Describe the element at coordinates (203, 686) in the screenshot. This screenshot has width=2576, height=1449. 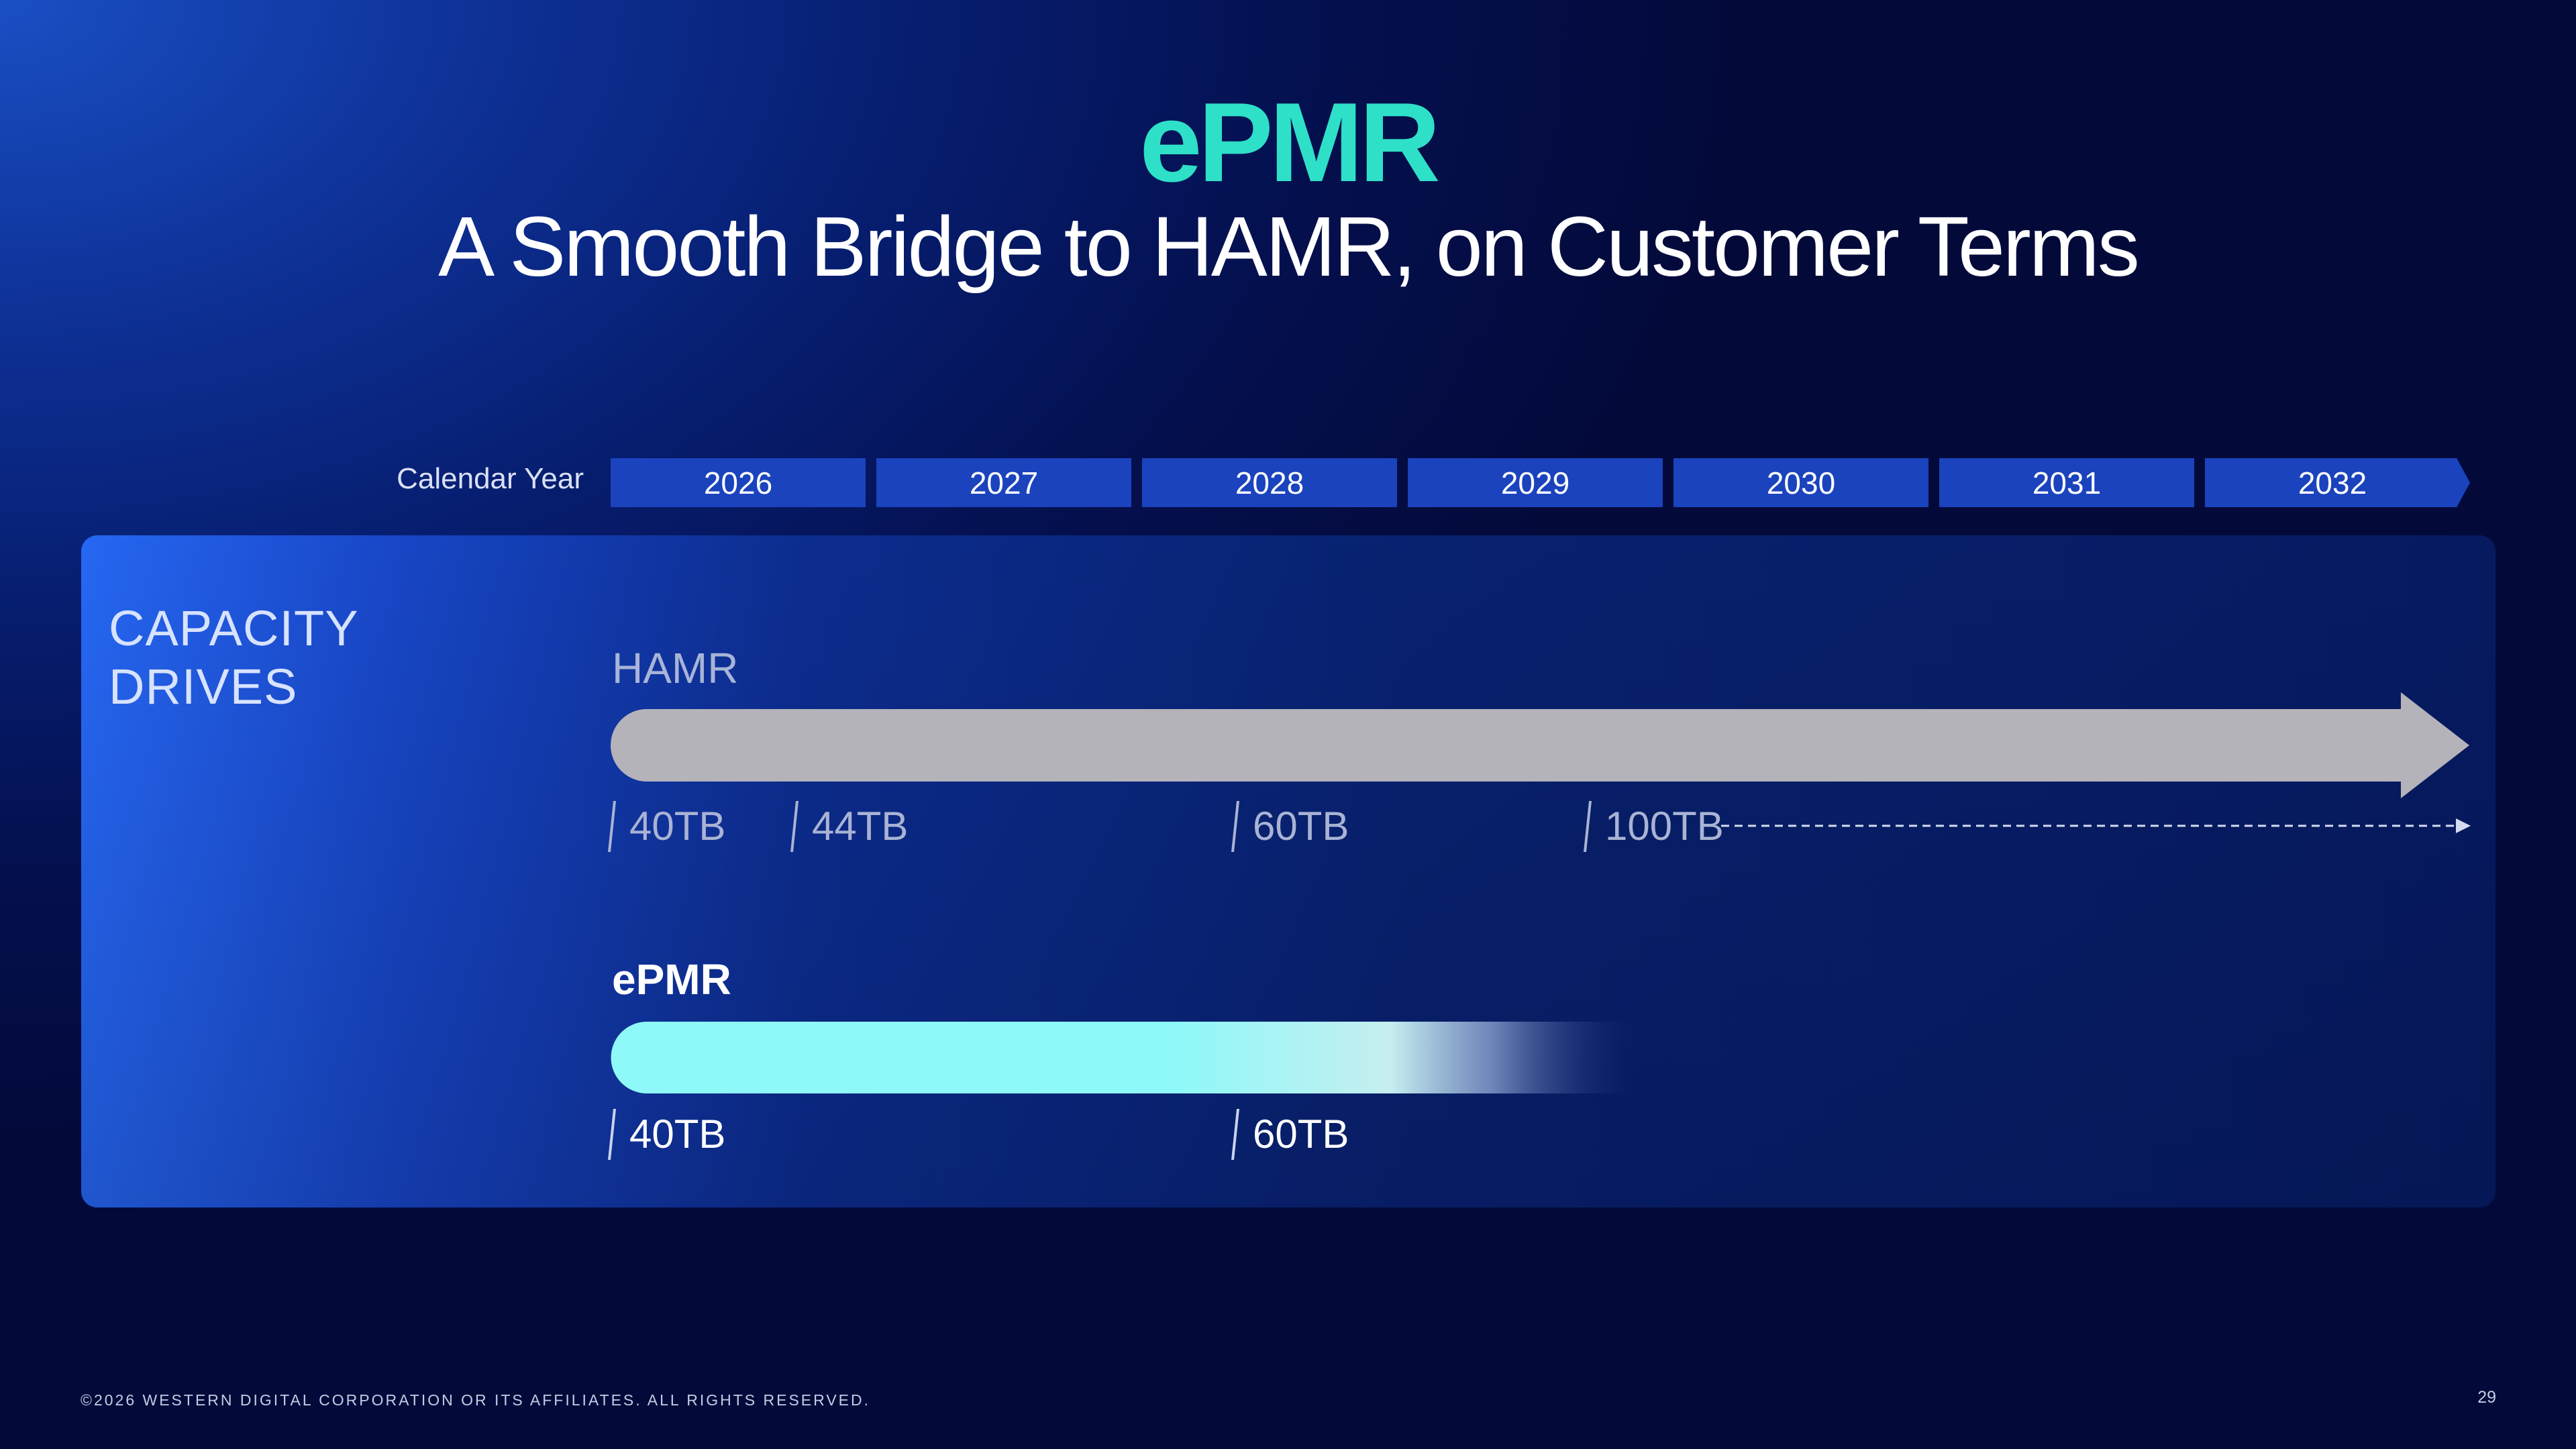
I see `capacity-label-line2: DRIVES` at that location.